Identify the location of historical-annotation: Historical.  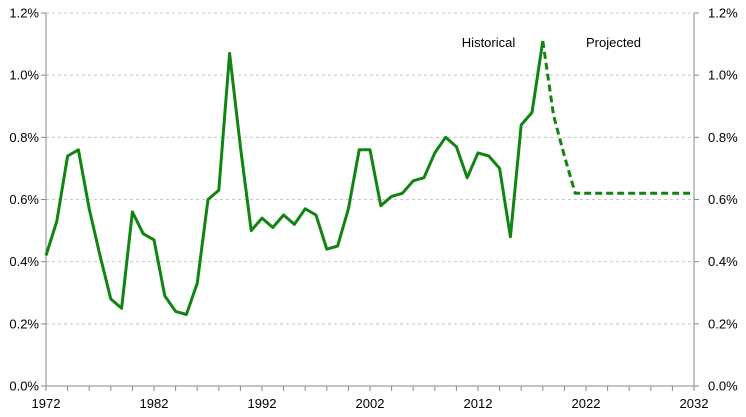
(489, 42).